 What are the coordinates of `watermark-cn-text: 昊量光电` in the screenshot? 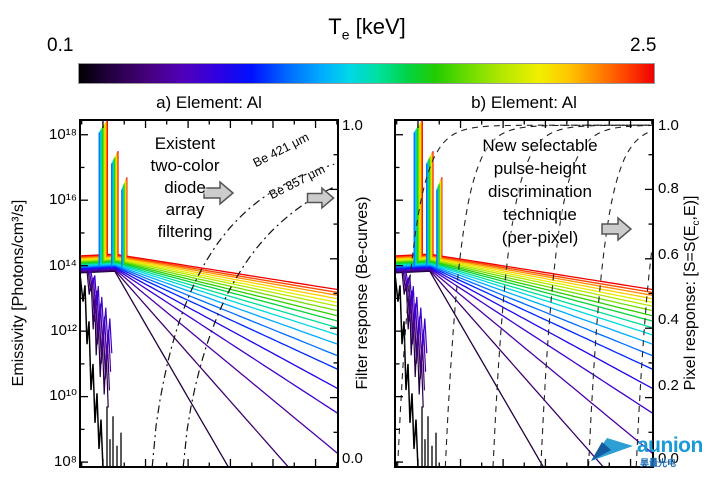 It's located at (658, 463).